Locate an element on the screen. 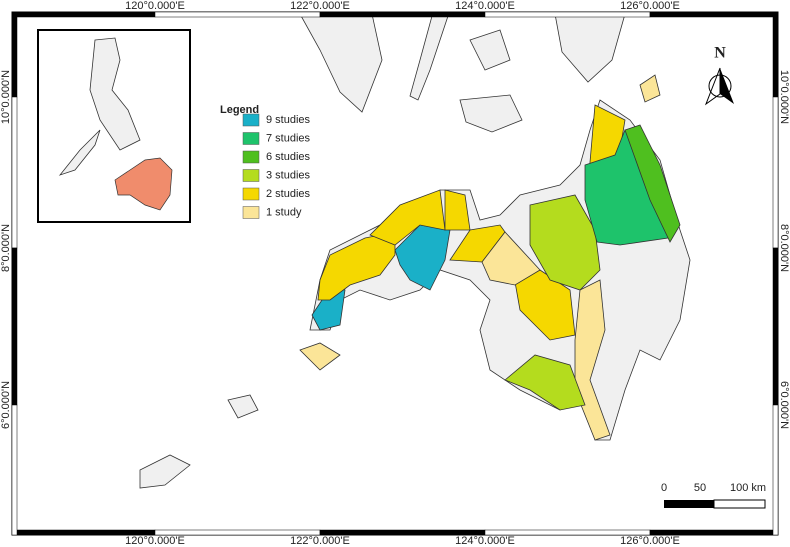  scale-label: 100 km is located at coordinates (748, 488).